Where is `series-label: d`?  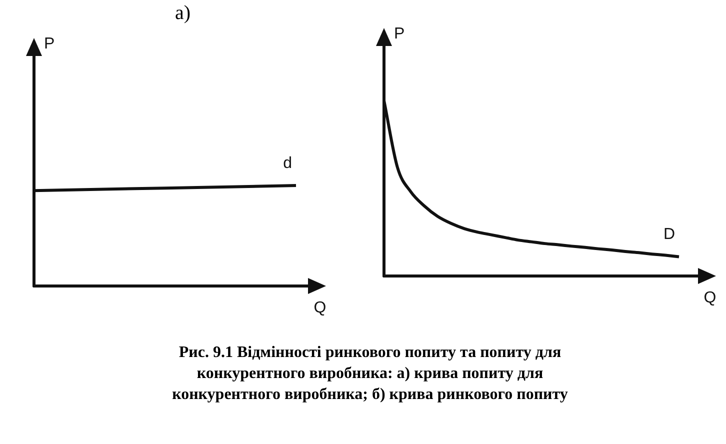
series-label: d is located at coordinates (287, 163).